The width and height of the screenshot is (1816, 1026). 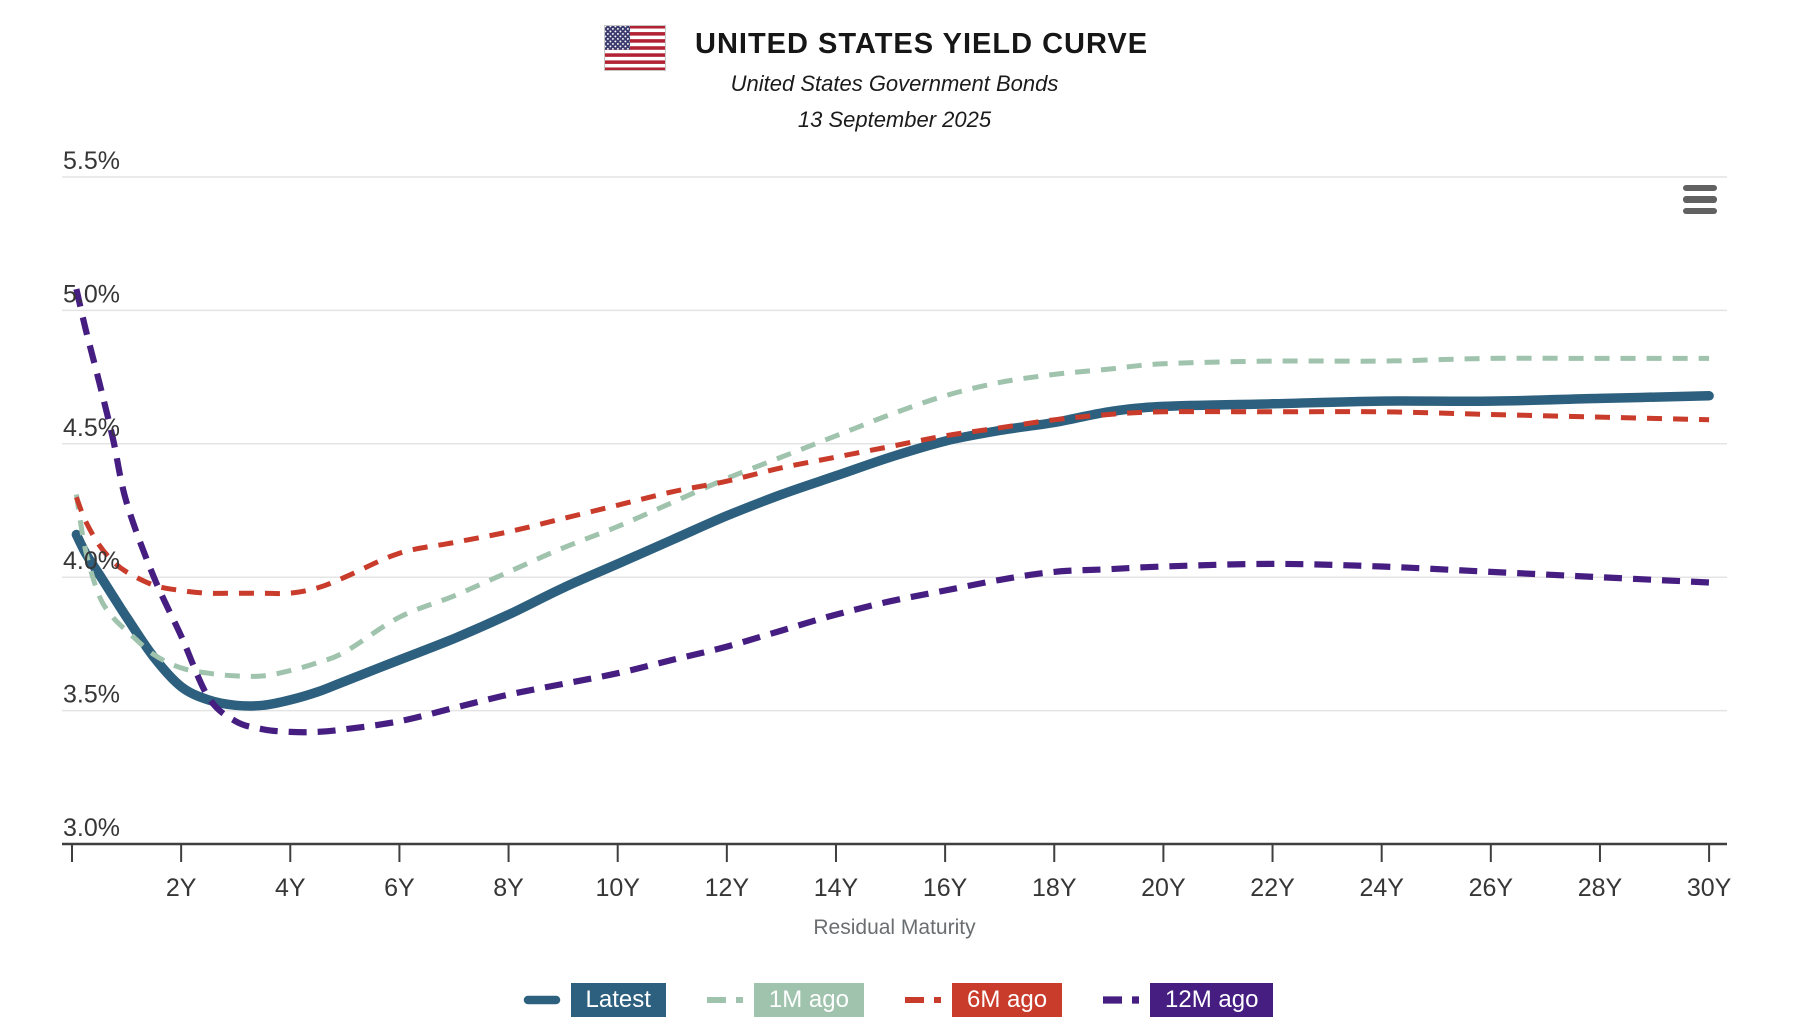 I want to click on x-axis-label: 4Y, so click(x=290, y=888).